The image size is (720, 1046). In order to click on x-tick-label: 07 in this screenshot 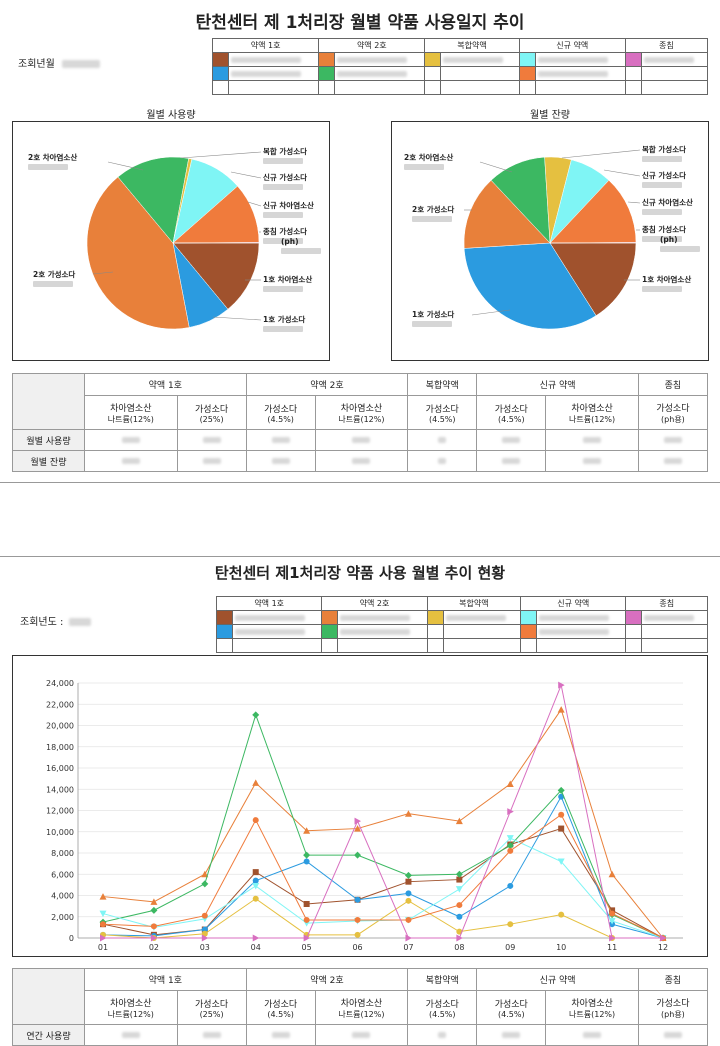, I will do `click(408, 947)`.